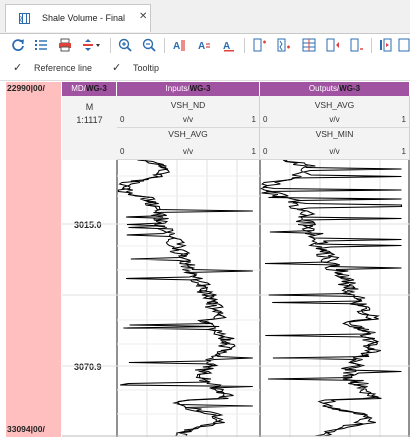  Describe the element at coordinates (333, 45) in the screenshot. I see `insert-icon` at that location.